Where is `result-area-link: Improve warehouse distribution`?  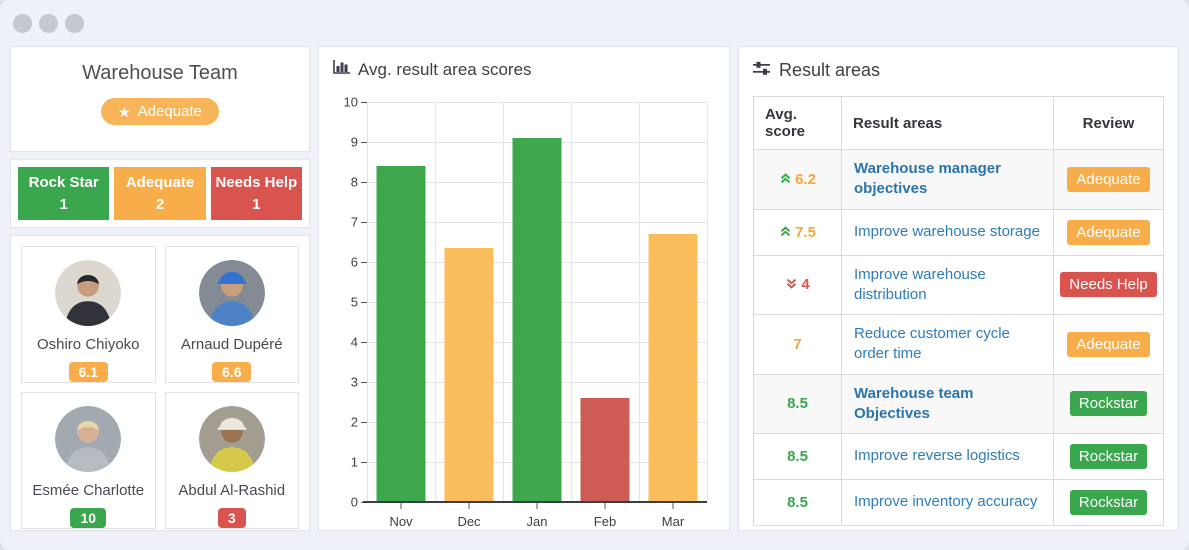 result-area-link: Improve warehouse distribution is located at coordinates (920, 284).